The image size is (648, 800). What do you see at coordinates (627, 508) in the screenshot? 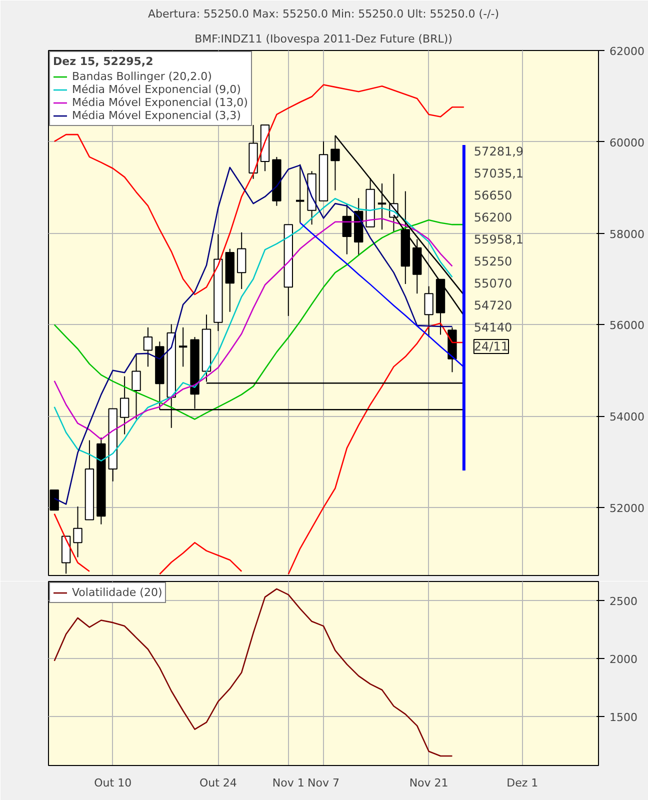
I see `y-tick-label: 52000` at bounding box center [627, 508].